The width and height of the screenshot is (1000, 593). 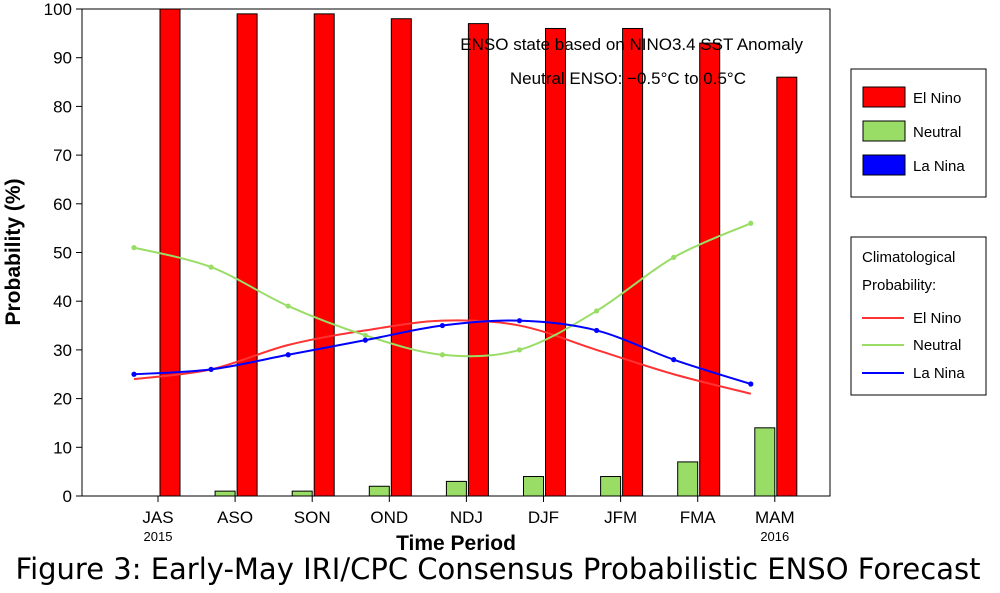 What do you see at coordinates (597, 311) in the screenshot?
I see `clim-point-neutral-jfm` at bounding box center [597, 311].